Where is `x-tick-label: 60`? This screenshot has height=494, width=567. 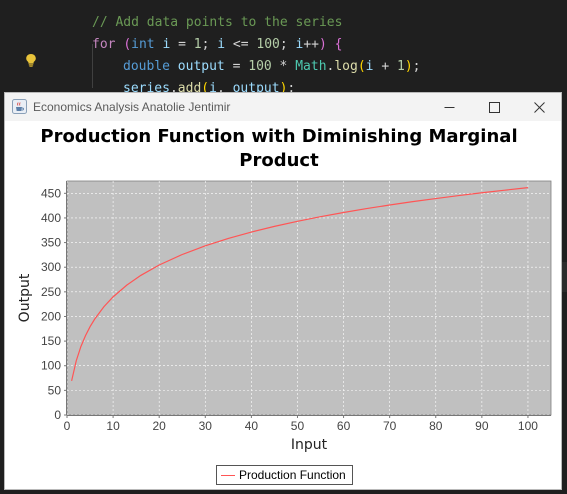
x-tick-label: 60 is located at coordinates (344, 426).